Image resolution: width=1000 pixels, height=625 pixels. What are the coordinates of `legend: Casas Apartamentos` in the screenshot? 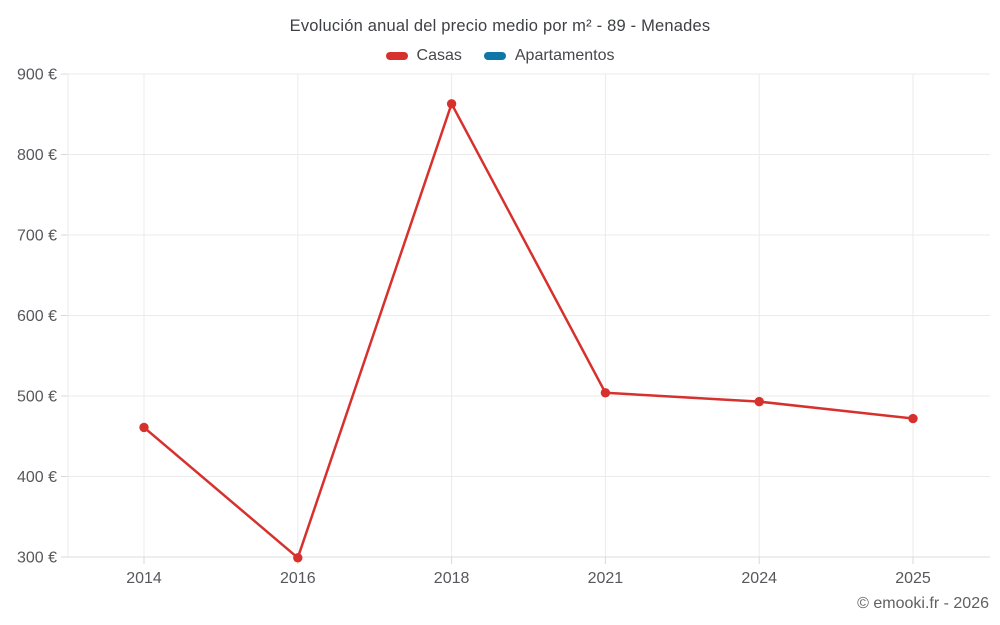 It's located at (500, 56).